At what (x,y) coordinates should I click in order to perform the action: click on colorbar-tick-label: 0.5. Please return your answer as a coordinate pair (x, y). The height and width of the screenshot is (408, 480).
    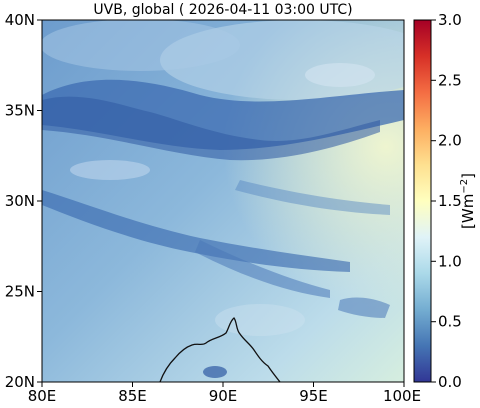
    Looking at the image, I should click on (450, 322).